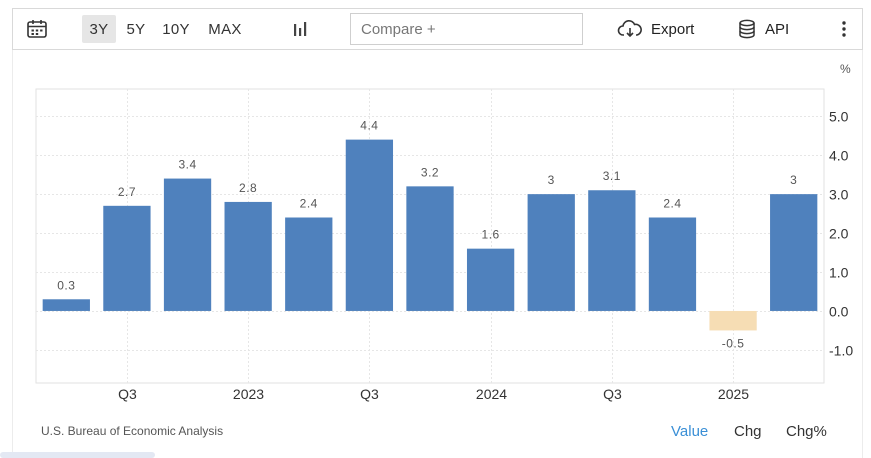 Image resolution: width=871 pixels, height=458 pixels. What do you see at coordinates (187, 165) in the screenshot?
I see `bar-value-label: 3.4` at bounding box center [187, 165].